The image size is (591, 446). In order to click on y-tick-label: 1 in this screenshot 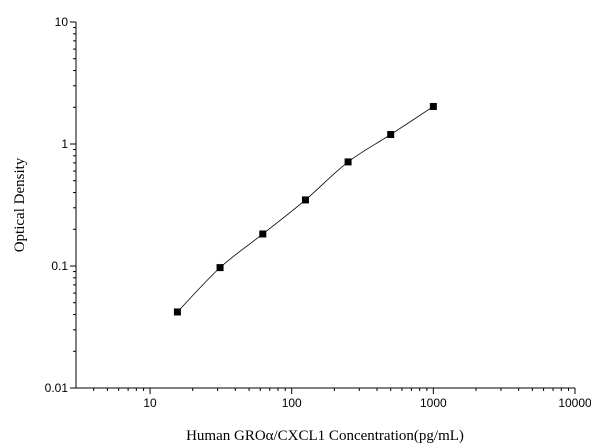, I will do `click(64, 144)`.